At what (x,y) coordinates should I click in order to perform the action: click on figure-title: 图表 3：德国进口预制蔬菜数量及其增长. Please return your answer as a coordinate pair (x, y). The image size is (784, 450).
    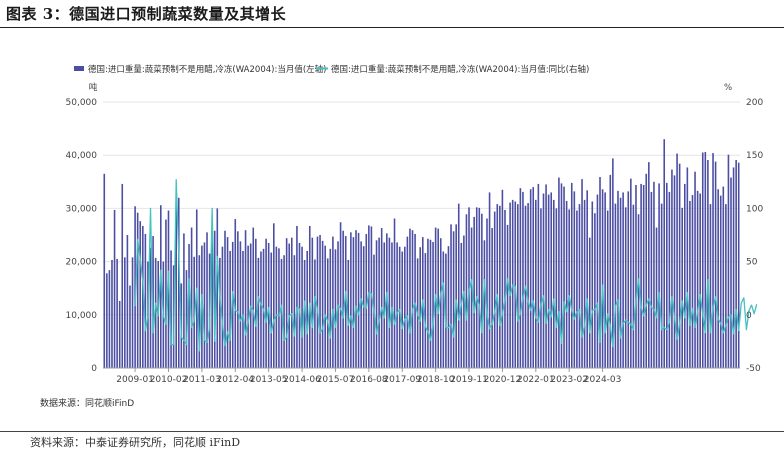
    Looking at the image, I should click on (146, 14).